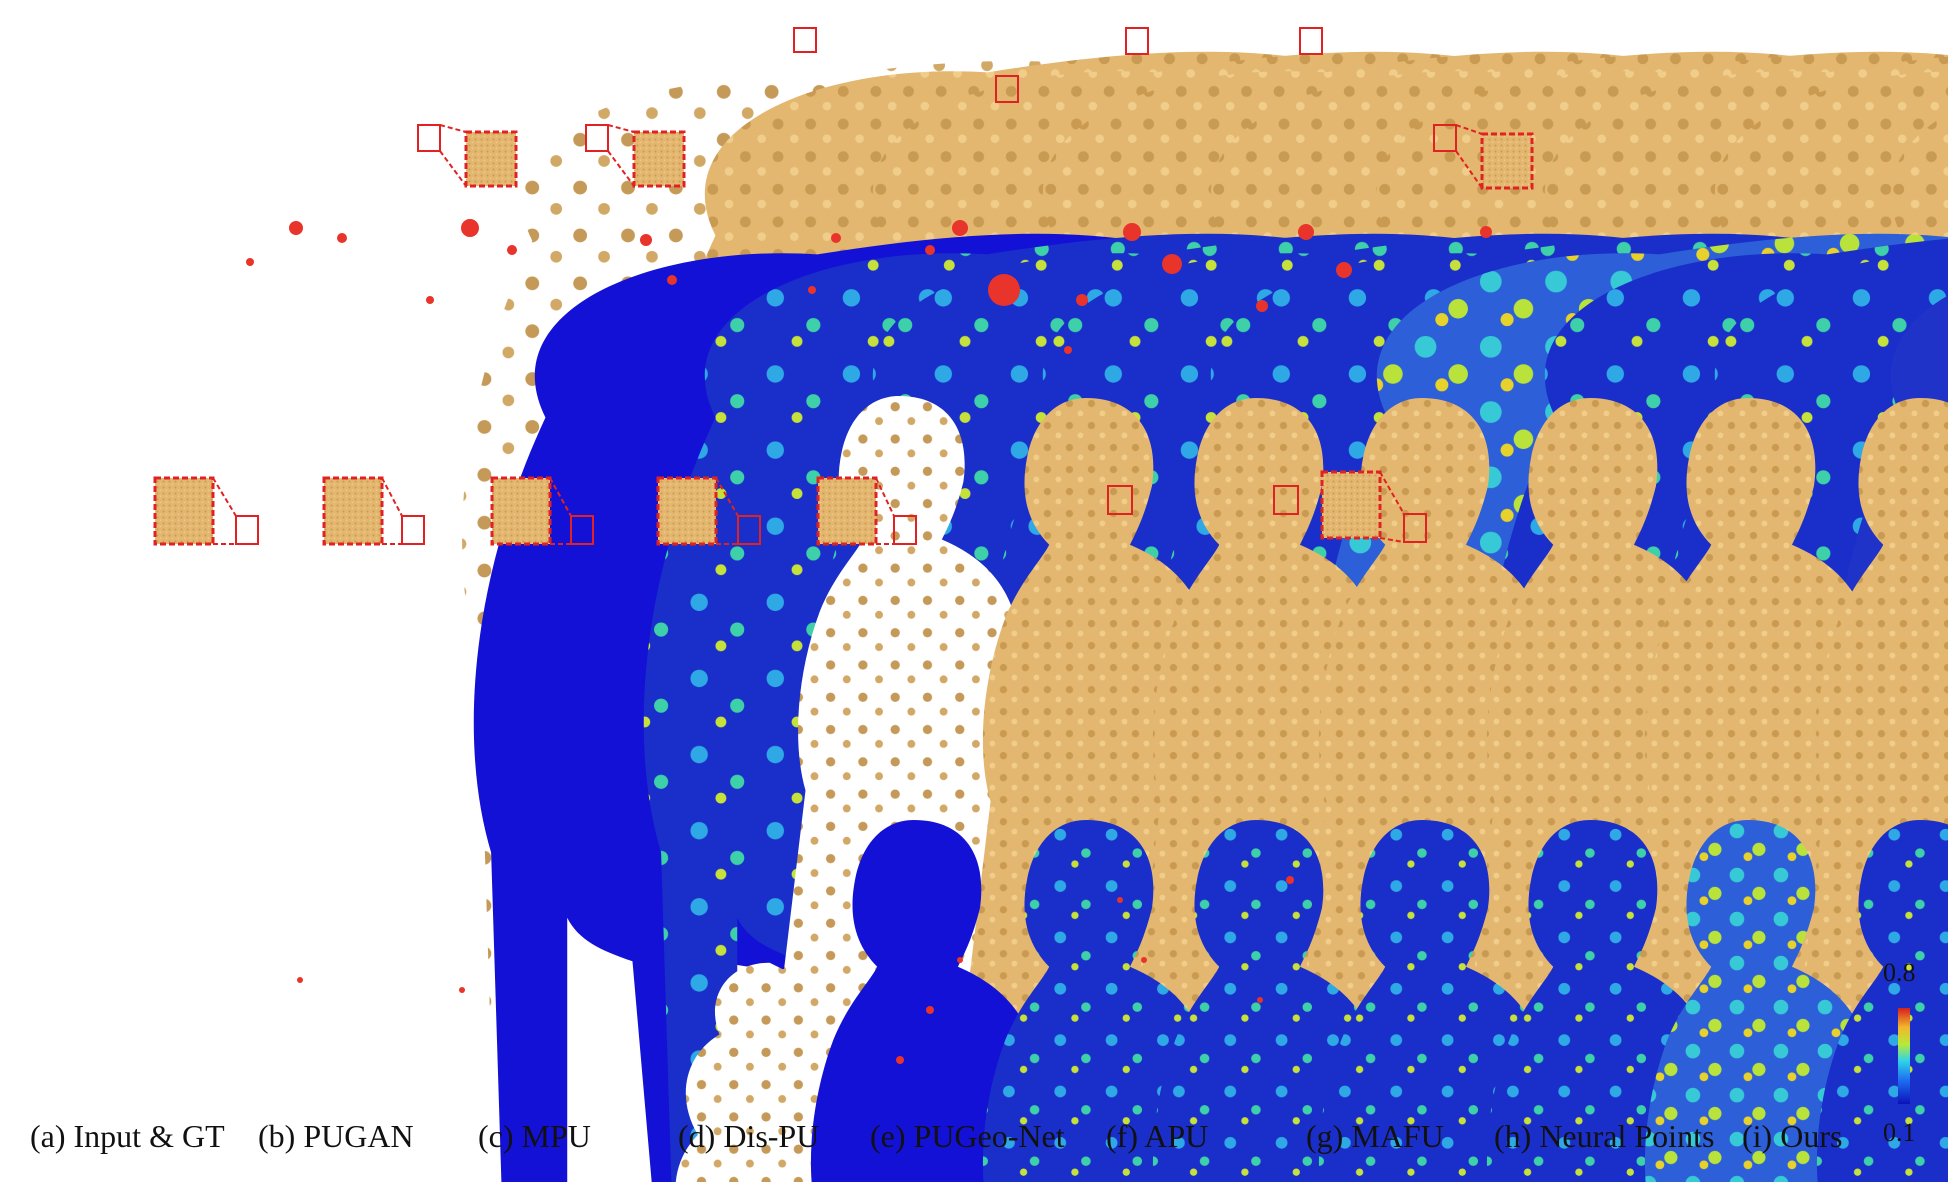  Describe the element at coordinates (1899, 972) in the screenshot. I see `colorbar-max-label: 0.8` at that location.